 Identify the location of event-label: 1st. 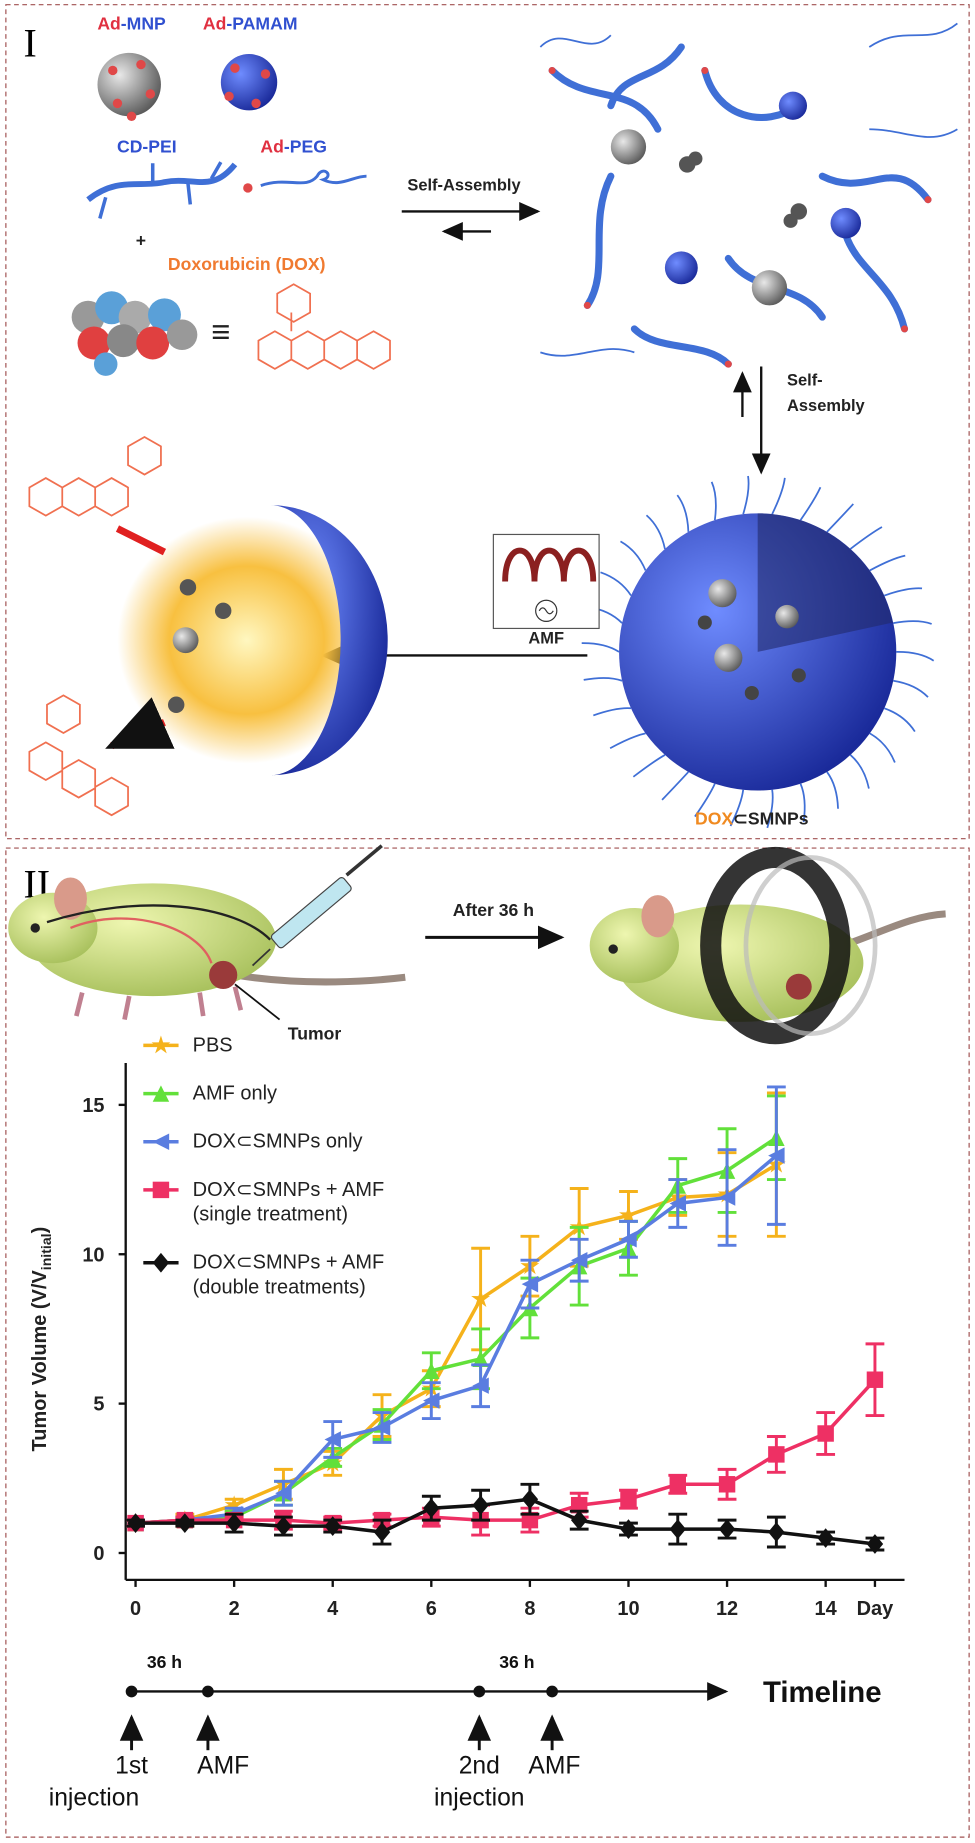
(131, 1766).